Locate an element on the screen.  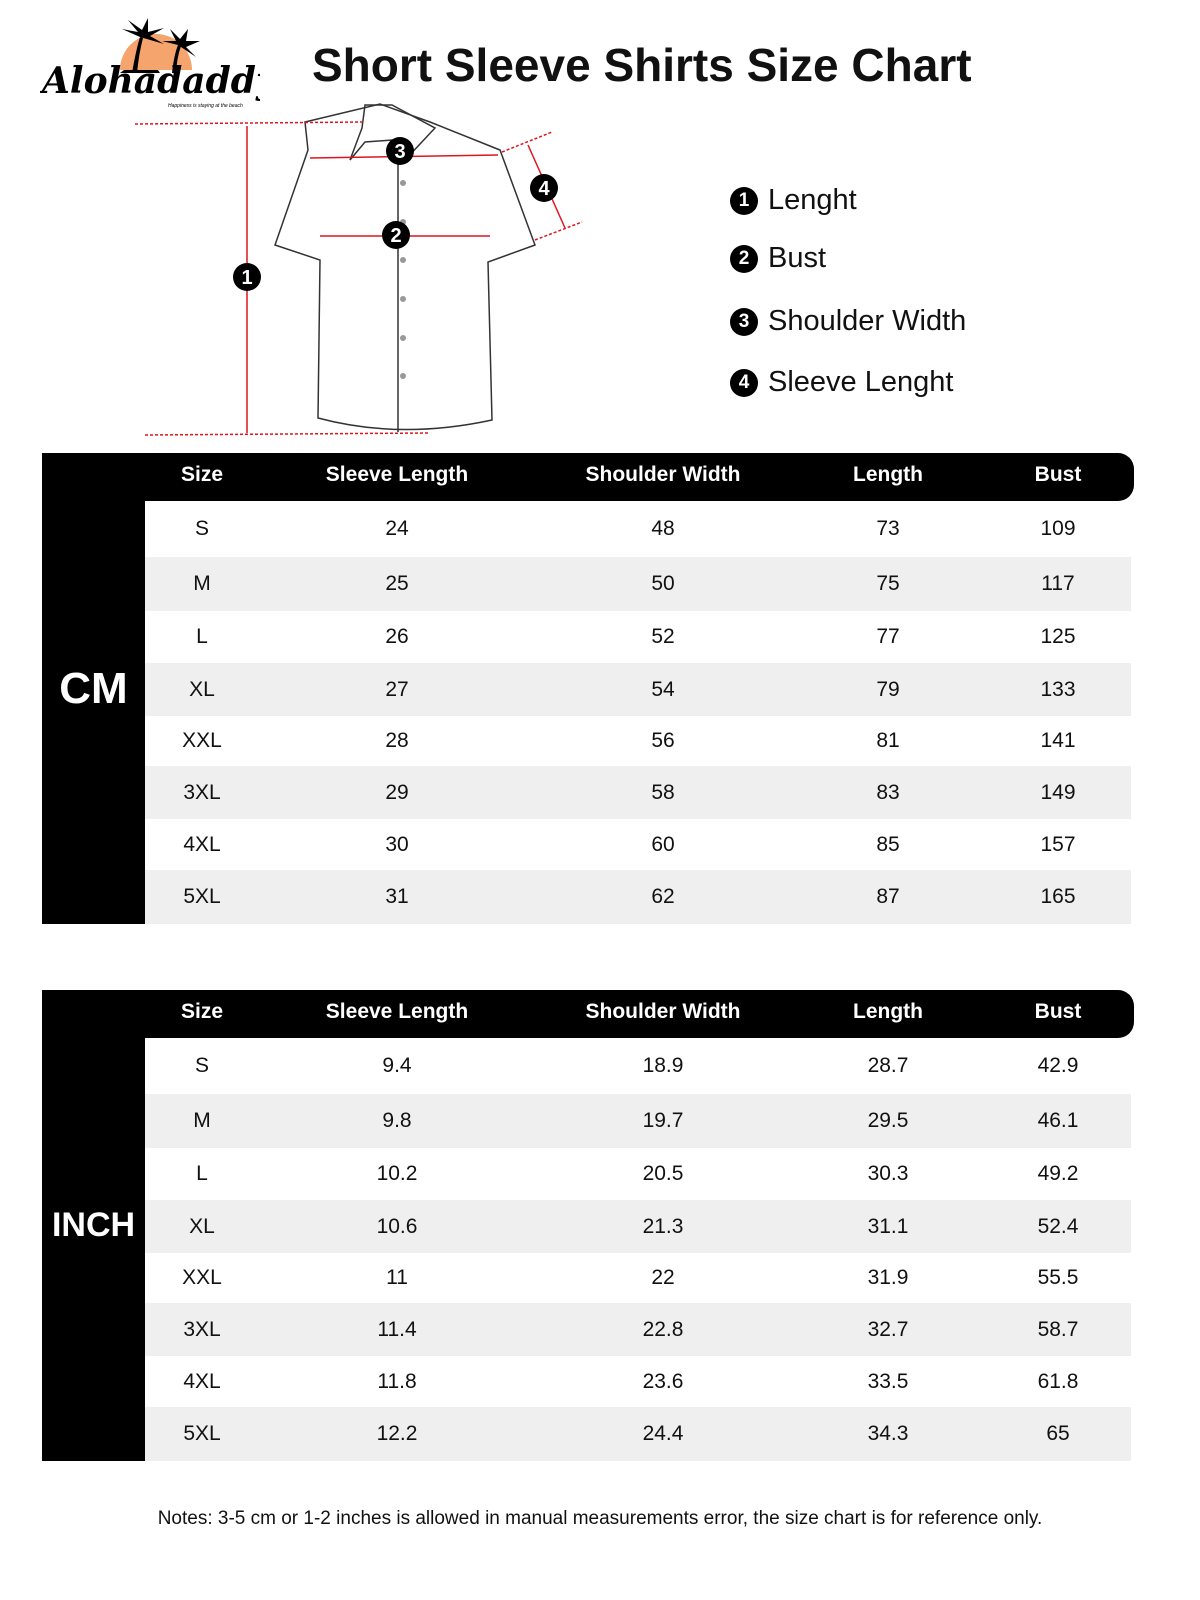
legend-label: Shoulder Width is located at coordinates (867, 321).